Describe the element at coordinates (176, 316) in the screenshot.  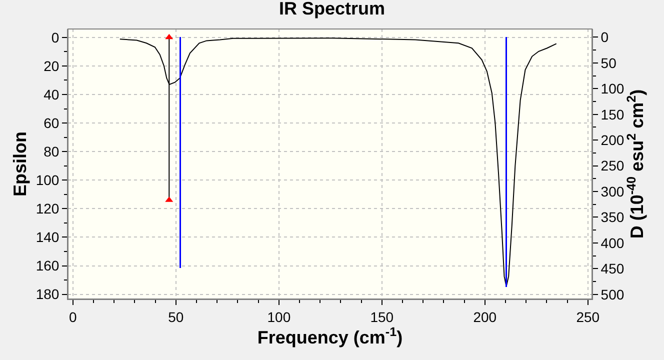
I see `x-tick-label: 50` at that location.